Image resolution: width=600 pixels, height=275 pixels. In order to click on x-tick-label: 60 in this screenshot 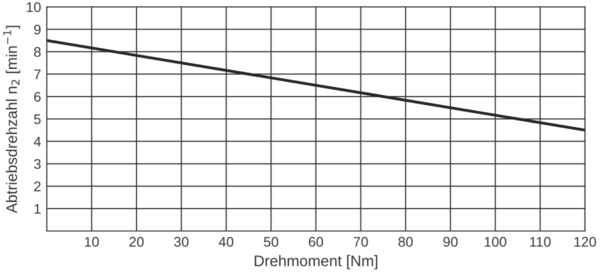, I will do `click(316, 241)`.